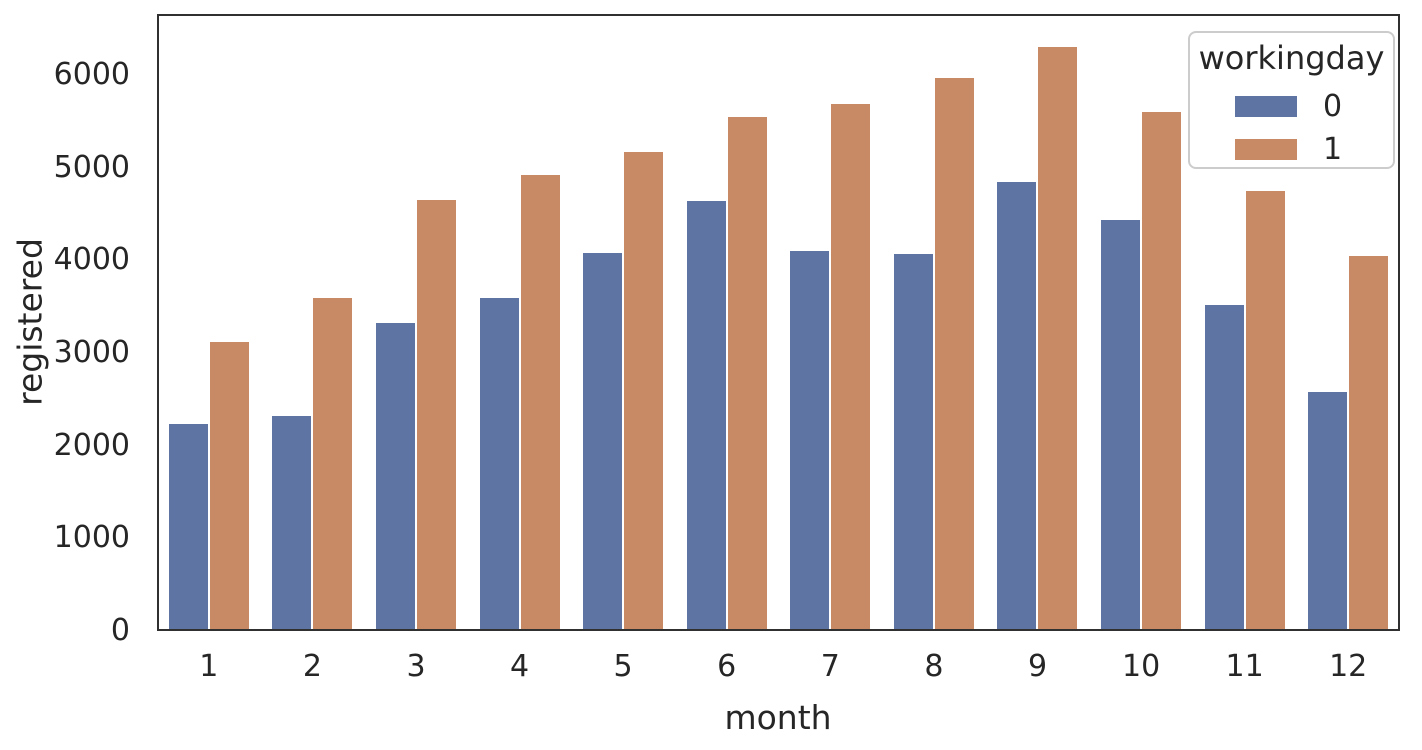 Image resolution: width=1422 pixels, height=750 pixels. What do you see at coordinates (830, 666) in the screenshot?
I see `x-tick-label-7: 7` at bounding box center [830, 666].